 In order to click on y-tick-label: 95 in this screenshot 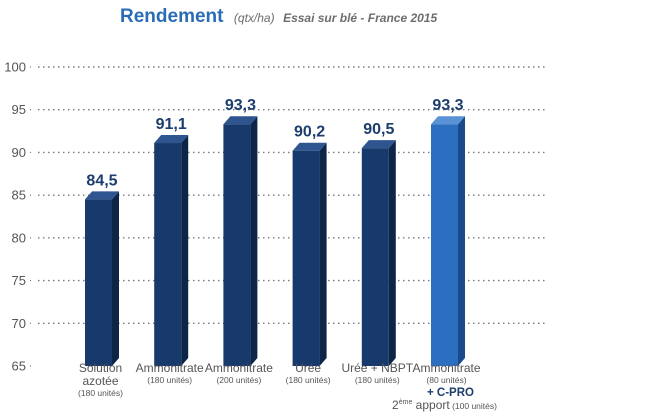, I will do `click(19, 109)`.